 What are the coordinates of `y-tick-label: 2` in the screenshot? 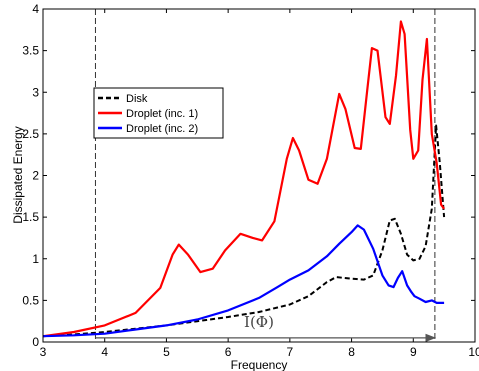 It's located at (35, 176).